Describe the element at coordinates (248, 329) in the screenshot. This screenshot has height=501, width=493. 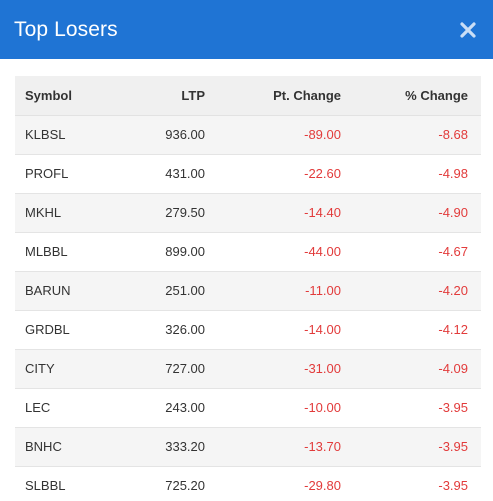
I see `table-row: GRDBL 326.00 -14.00 -4.12` at that location.